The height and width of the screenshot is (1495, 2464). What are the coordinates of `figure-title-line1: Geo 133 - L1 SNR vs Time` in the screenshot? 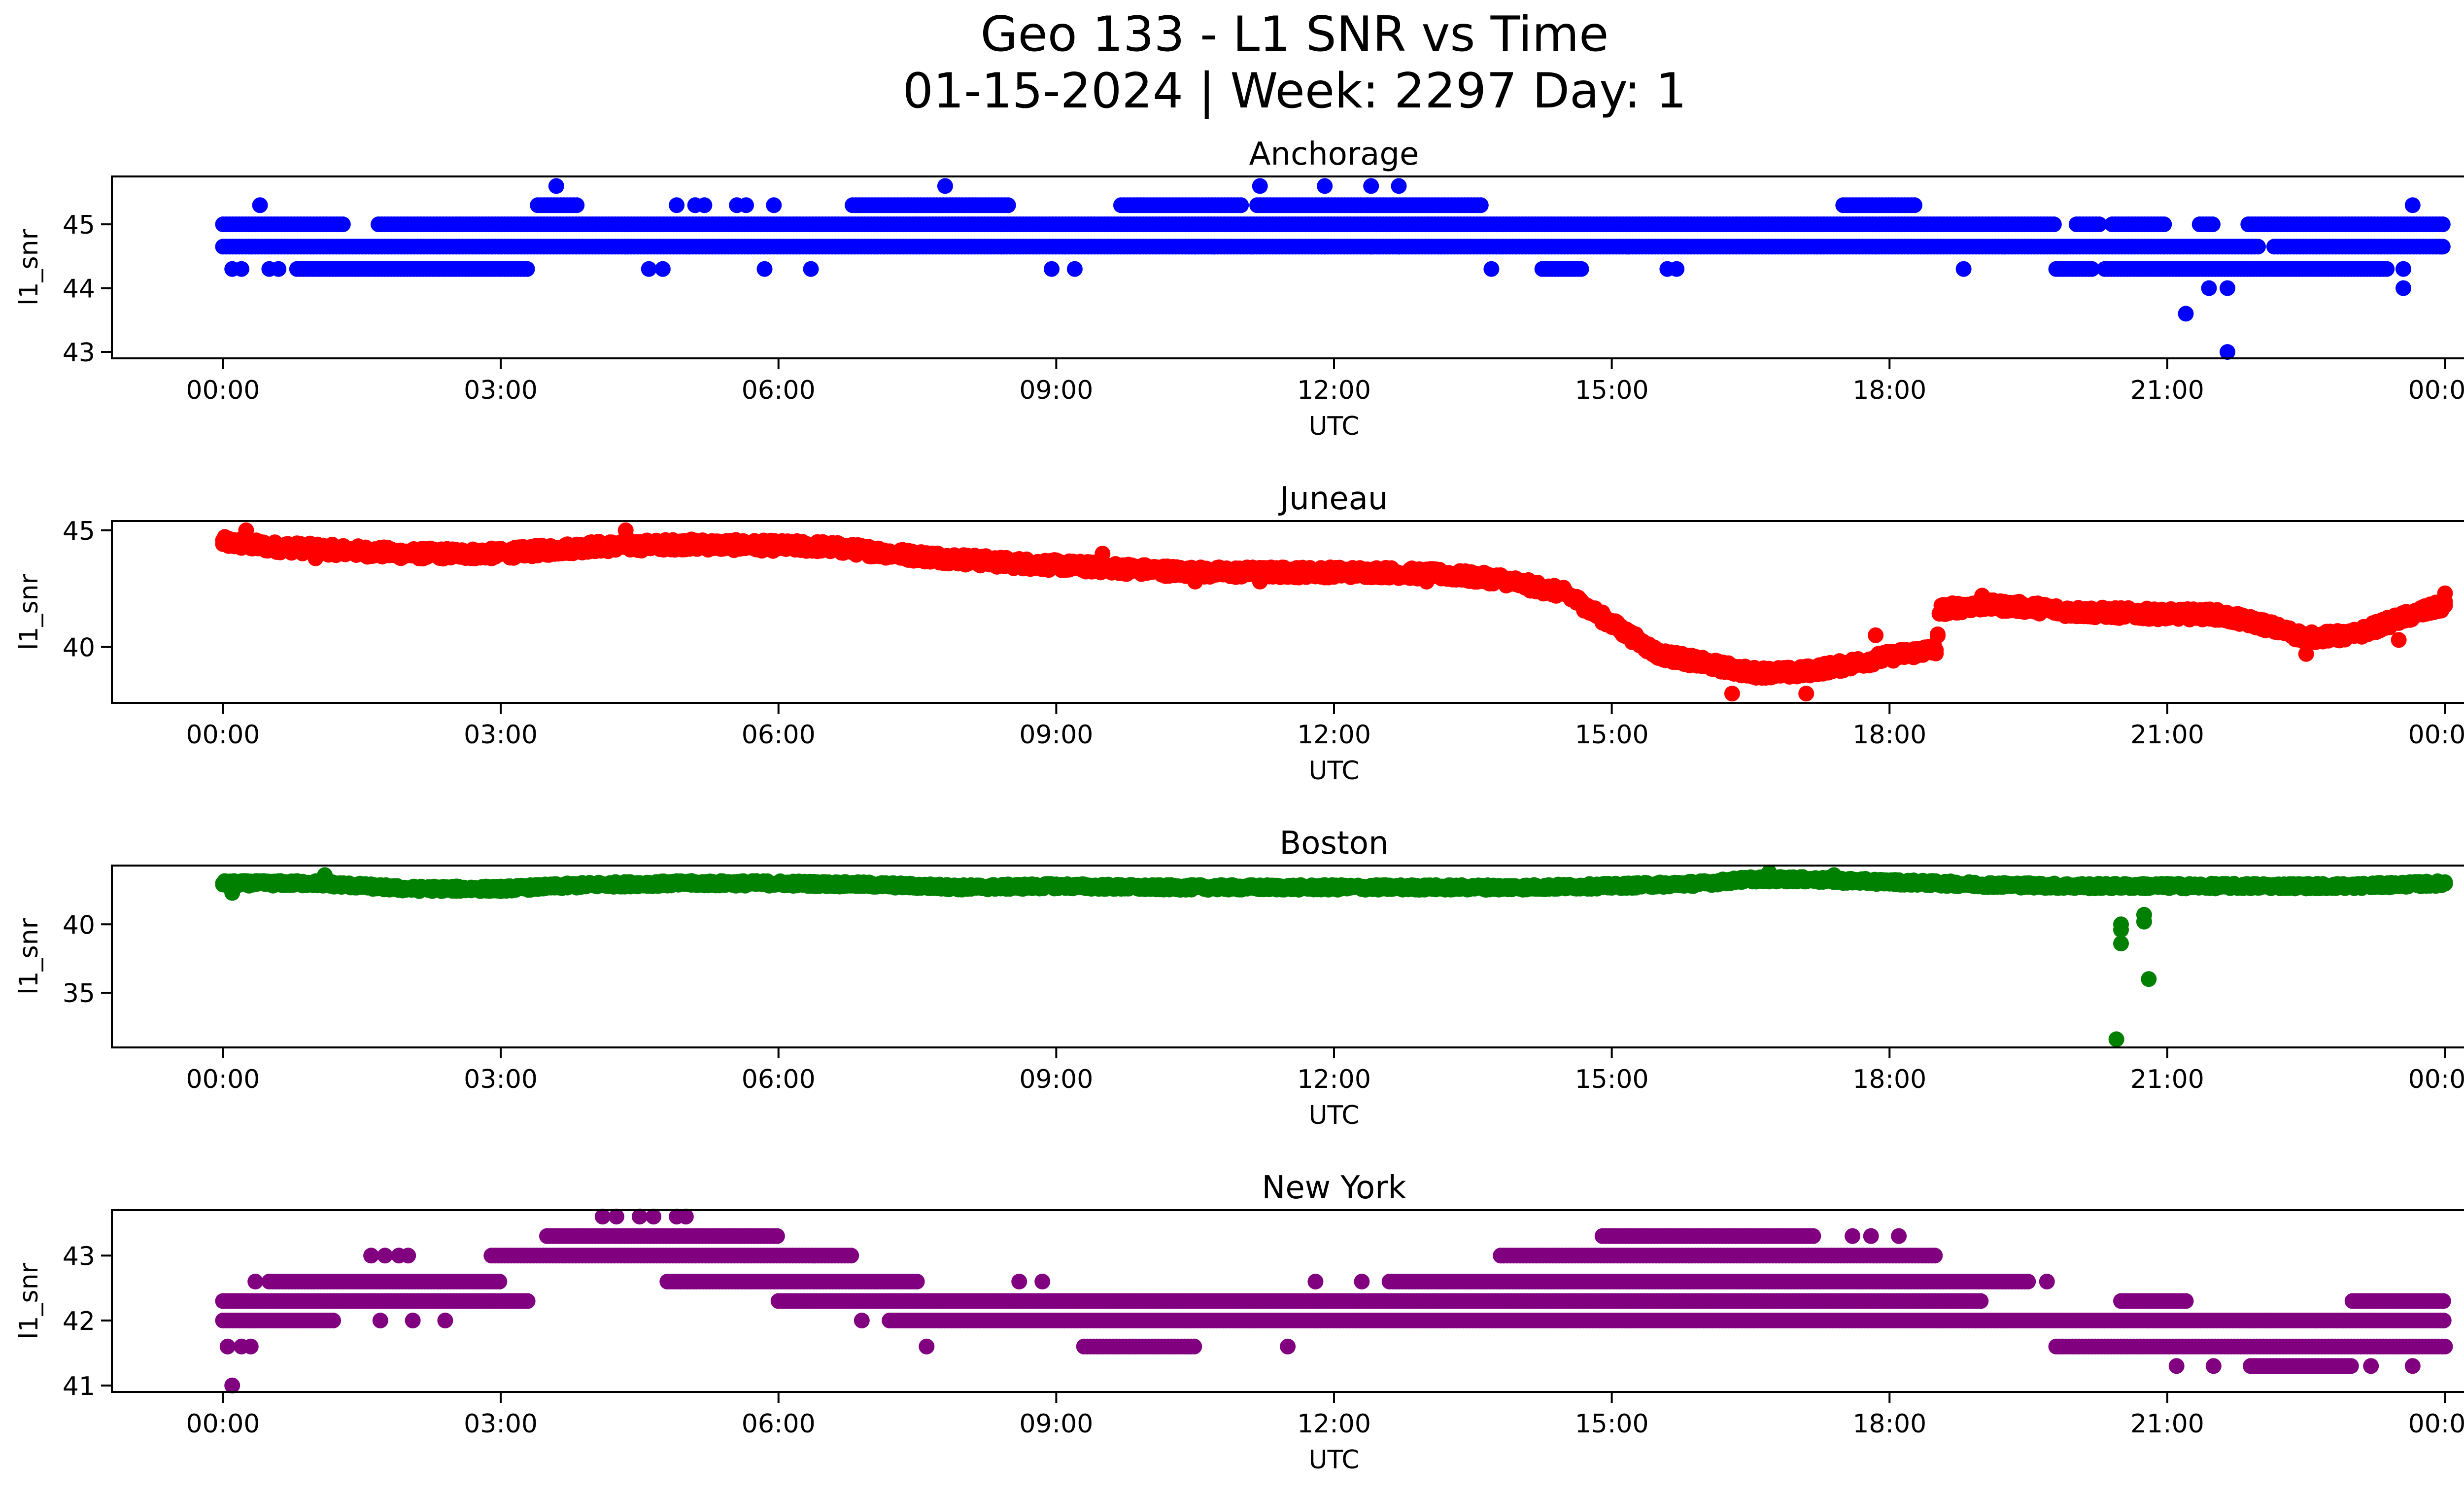 It's located at (1295, 34).